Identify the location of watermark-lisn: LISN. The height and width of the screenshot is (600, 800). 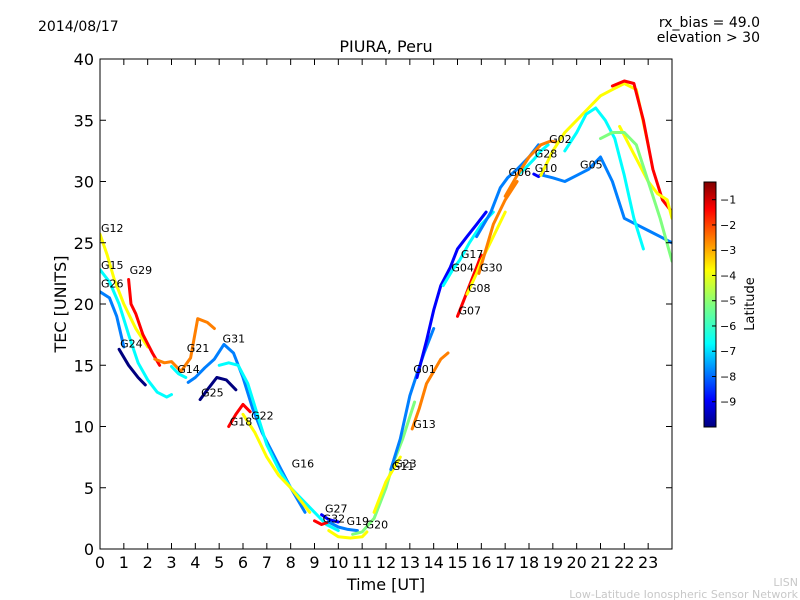
(785, 582).